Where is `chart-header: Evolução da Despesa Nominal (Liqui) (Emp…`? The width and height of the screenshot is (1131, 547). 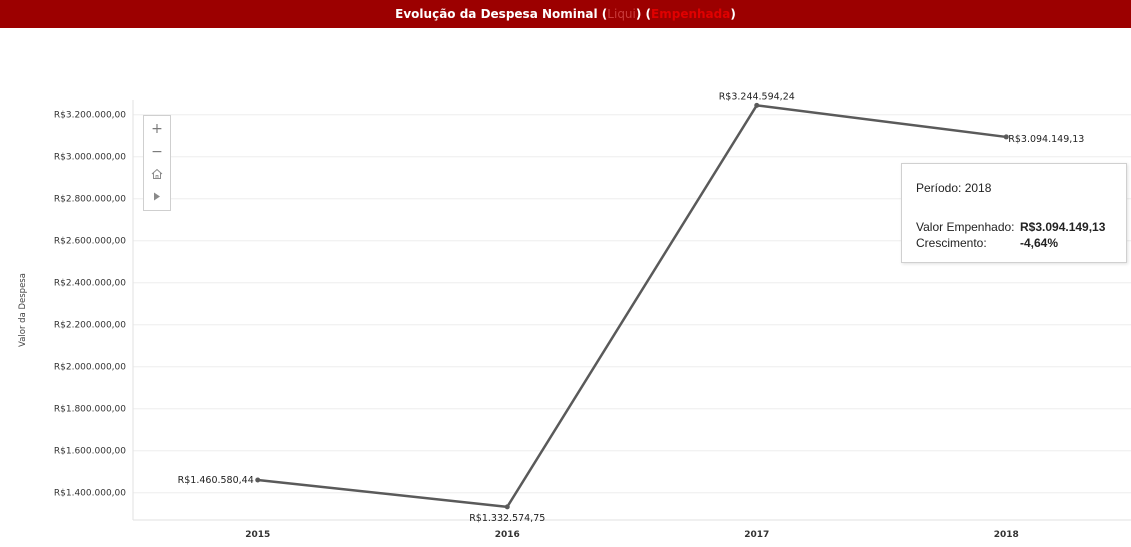 chart-header: Evolução da Despesa Nominal (Liqui) (Emp… is located at coordinates (565, 14).